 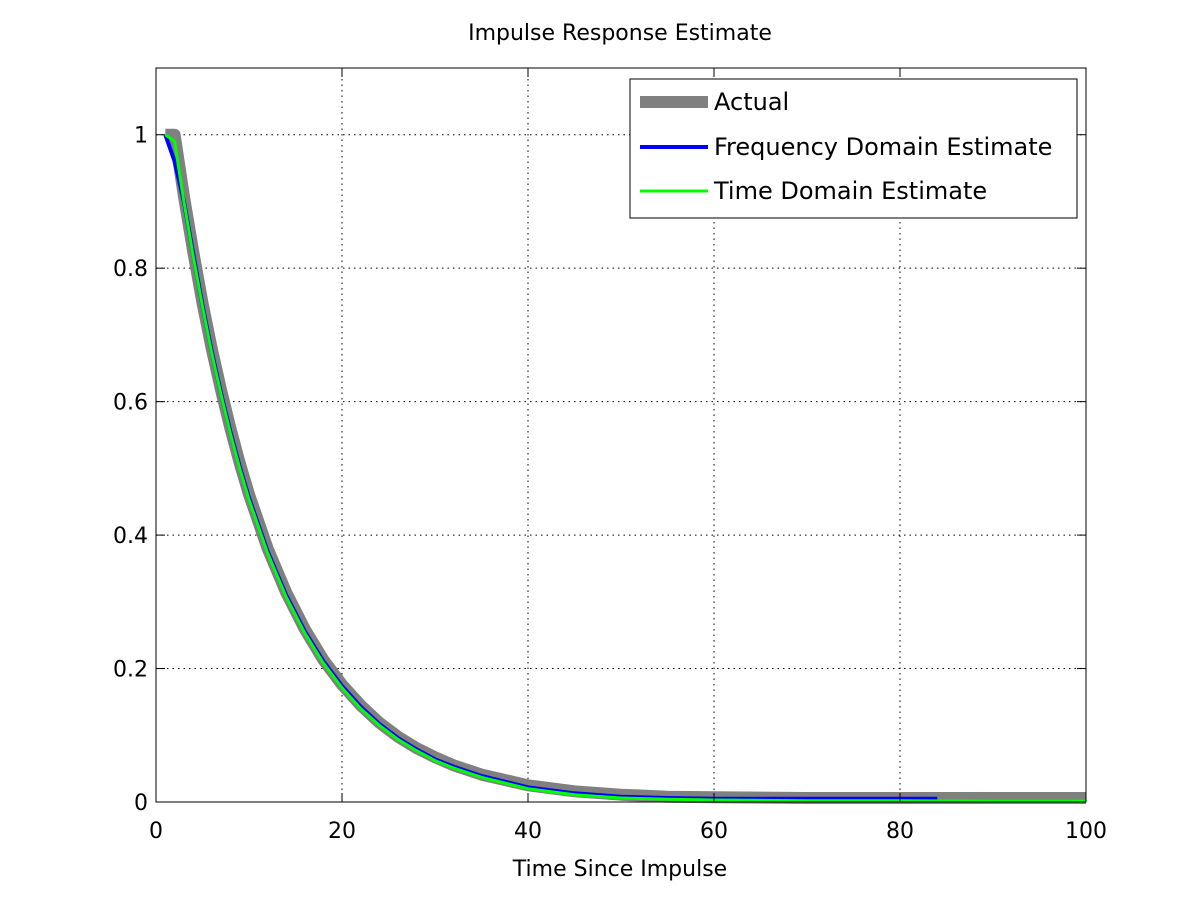 What do you see at coordinates (130, 269) in the screenshot?
I see `y-tick-label: 0.8` at bounding box center [130, 269].